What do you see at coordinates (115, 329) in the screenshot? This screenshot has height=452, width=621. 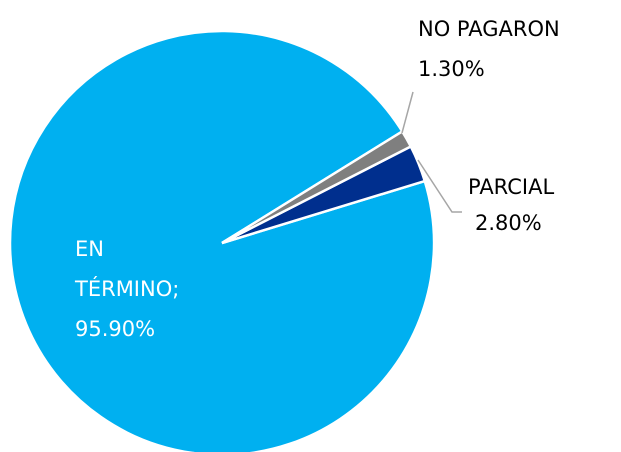 I see `slice-value: 95.90%` at bounding box center [115, 329].